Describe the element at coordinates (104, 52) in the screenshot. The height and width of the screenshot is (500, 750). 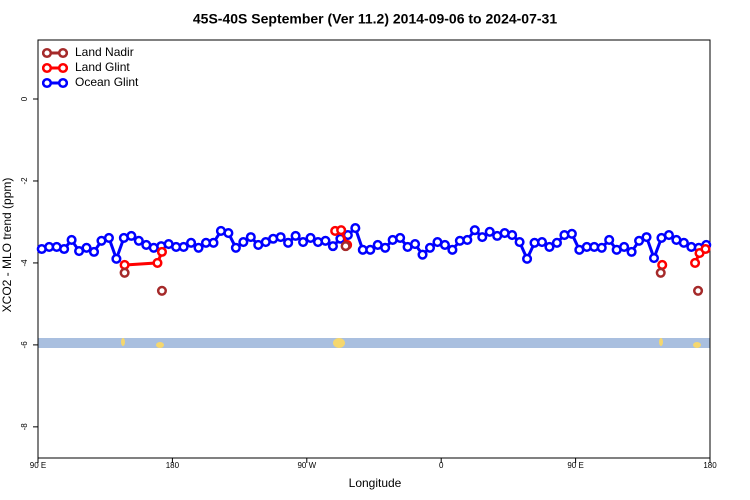
I see `legend-label: Land Nadir` at that location.